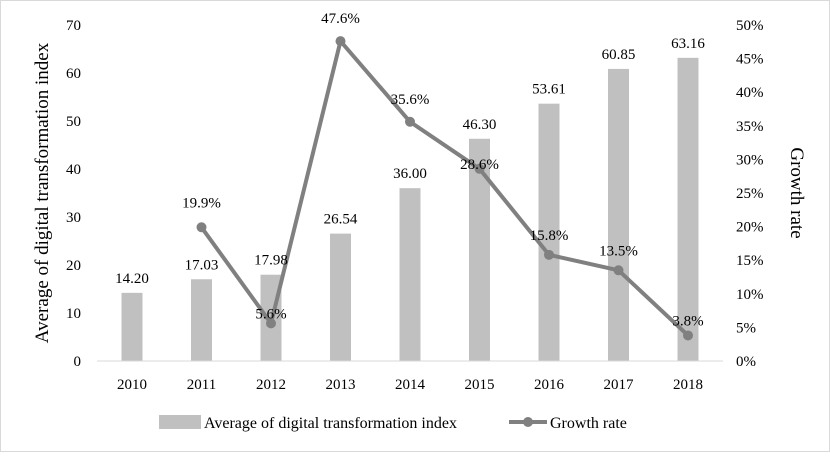 This screenshot has width=830, height=456. What do you see at coordinates (340, 19) in the screenshot?
I see `line-data-label: 47.6%` at bounding box center [340, 19].